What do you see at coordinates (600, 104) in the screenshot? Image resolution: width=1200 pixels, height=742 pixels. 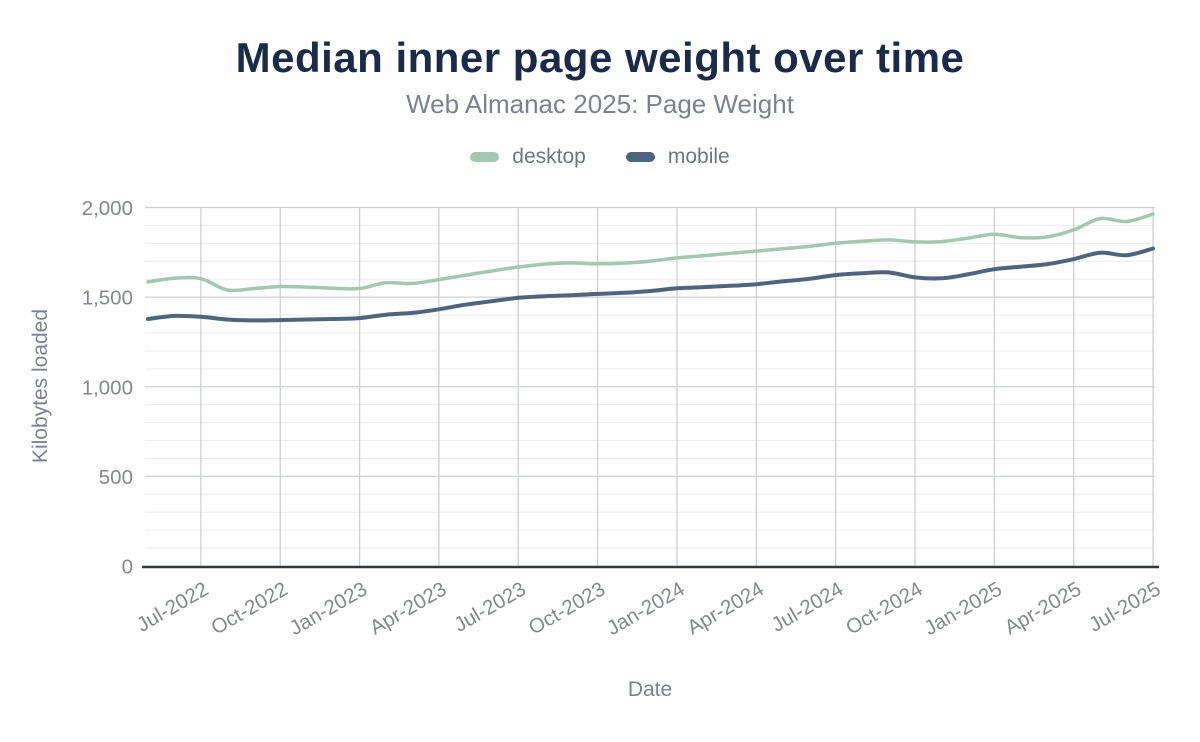 I see `chart-subtitle: Web Almanac 2025: Page Weight` at bounding box center [600, 104].